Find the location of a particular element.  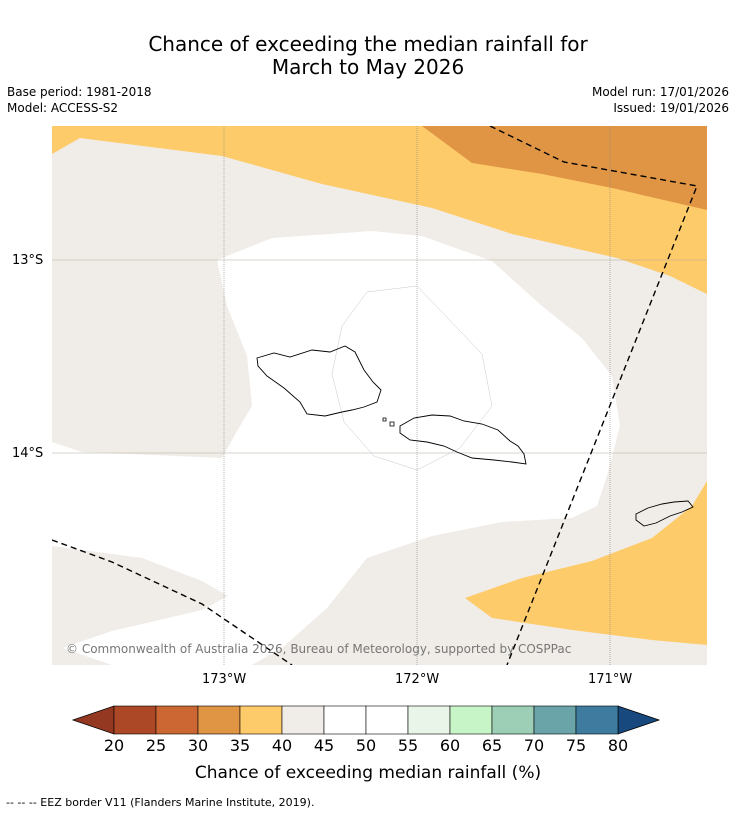

island-manono is located at coordinates (384, 419).